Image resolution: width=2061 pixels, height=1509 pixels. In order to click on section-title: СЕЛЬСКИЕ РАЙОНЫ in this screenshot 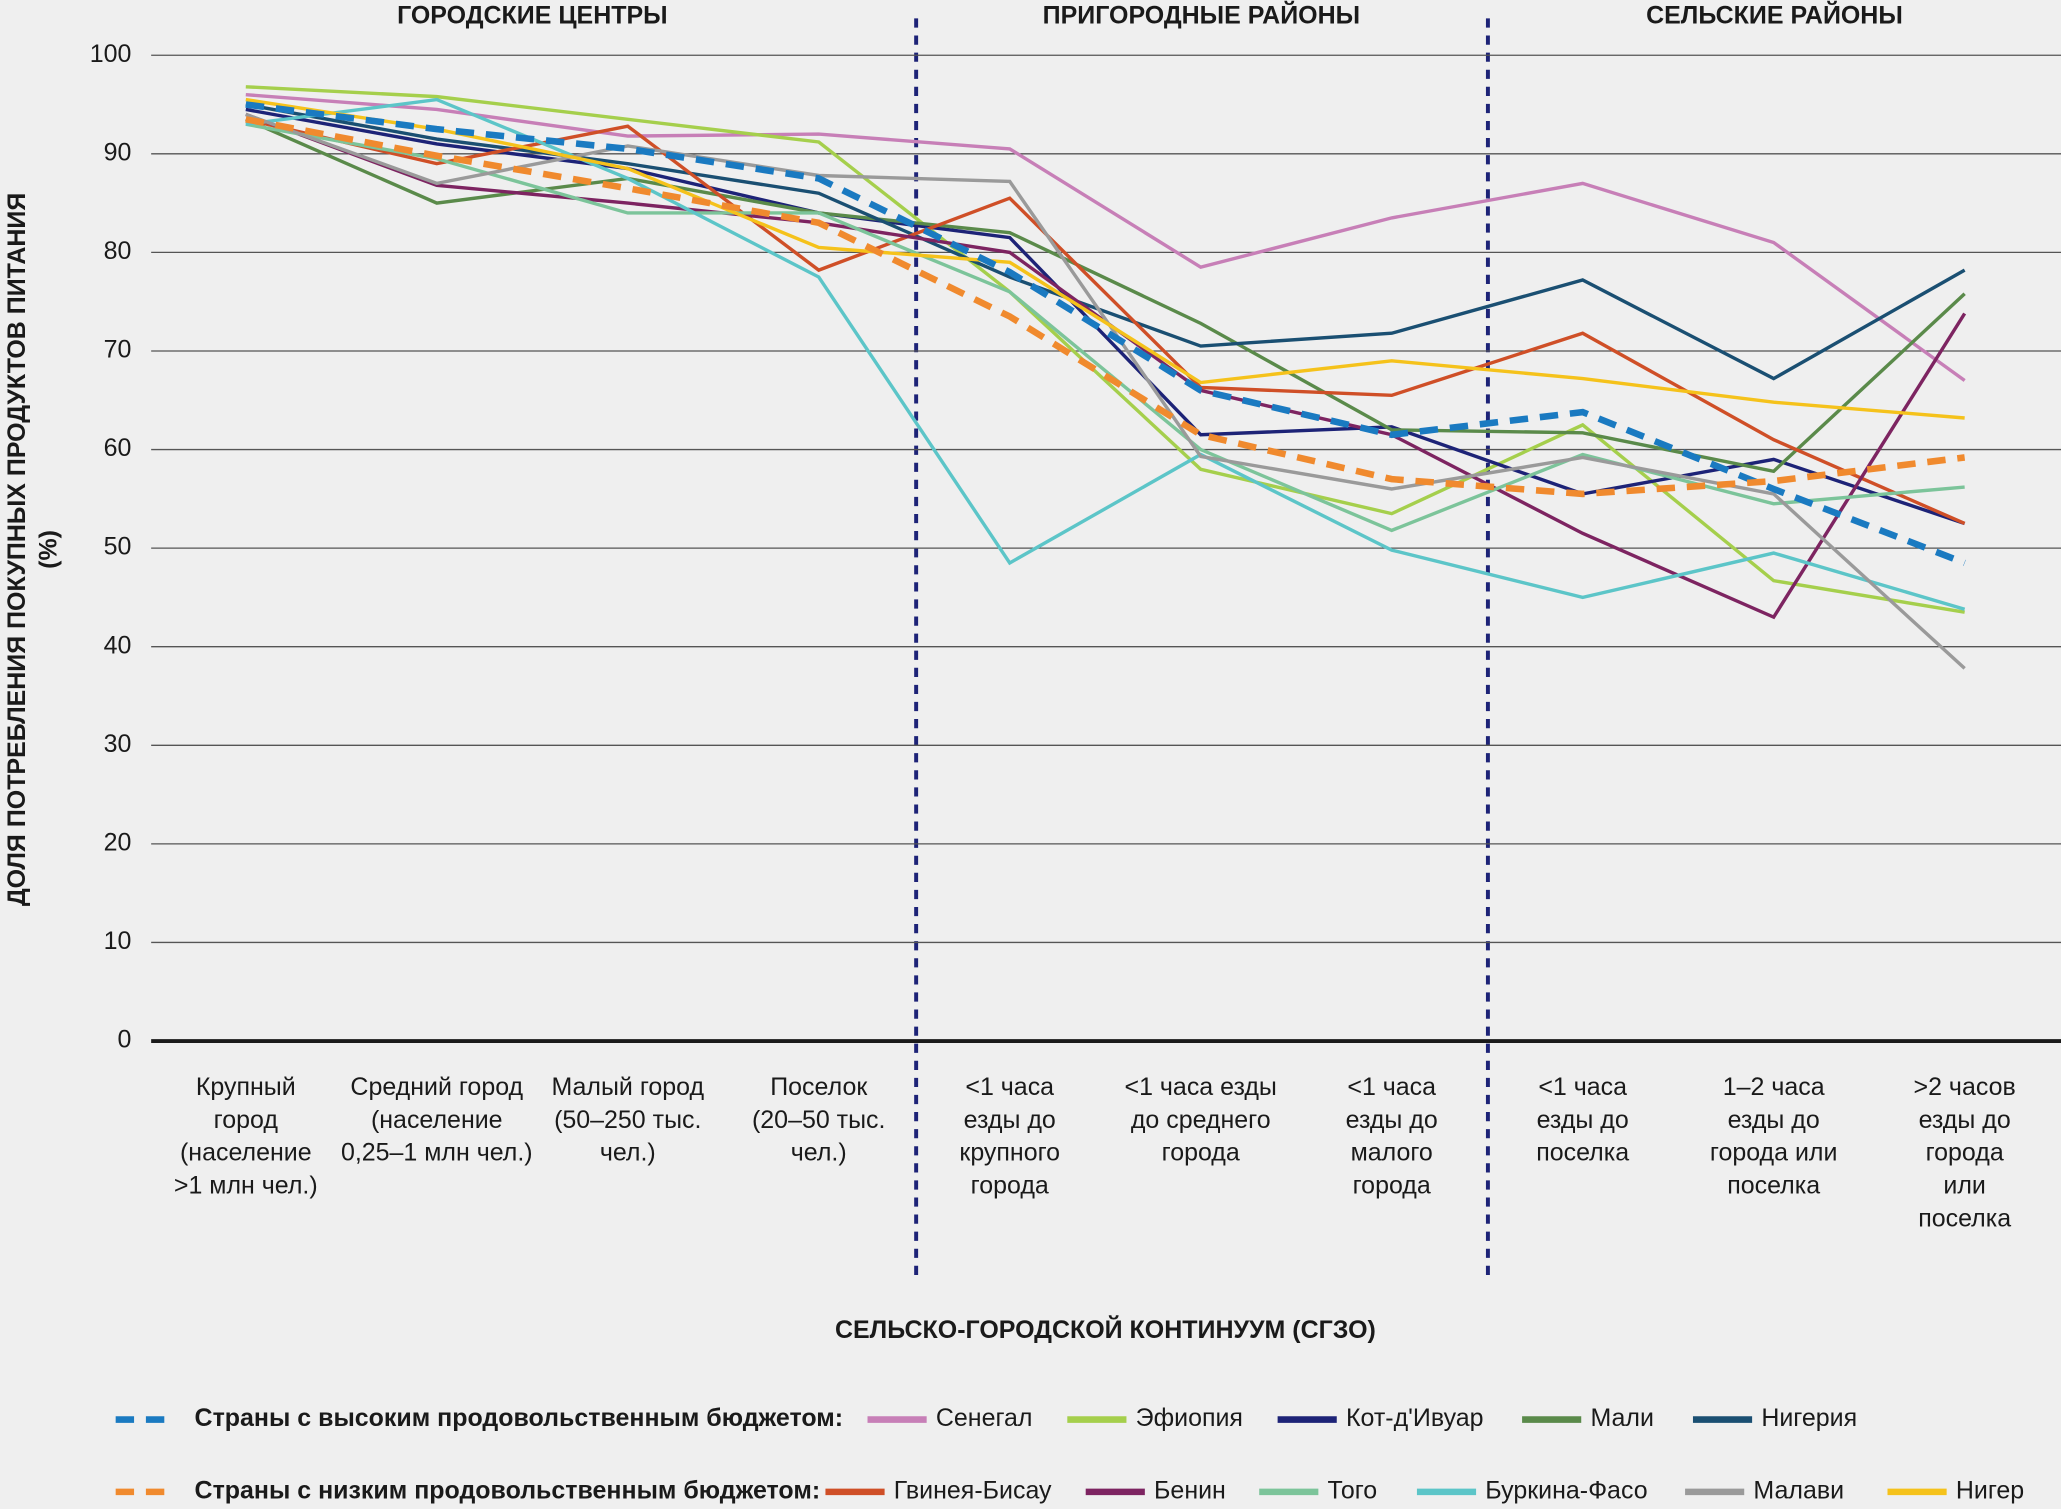, I will do `click(1774, 15)`.